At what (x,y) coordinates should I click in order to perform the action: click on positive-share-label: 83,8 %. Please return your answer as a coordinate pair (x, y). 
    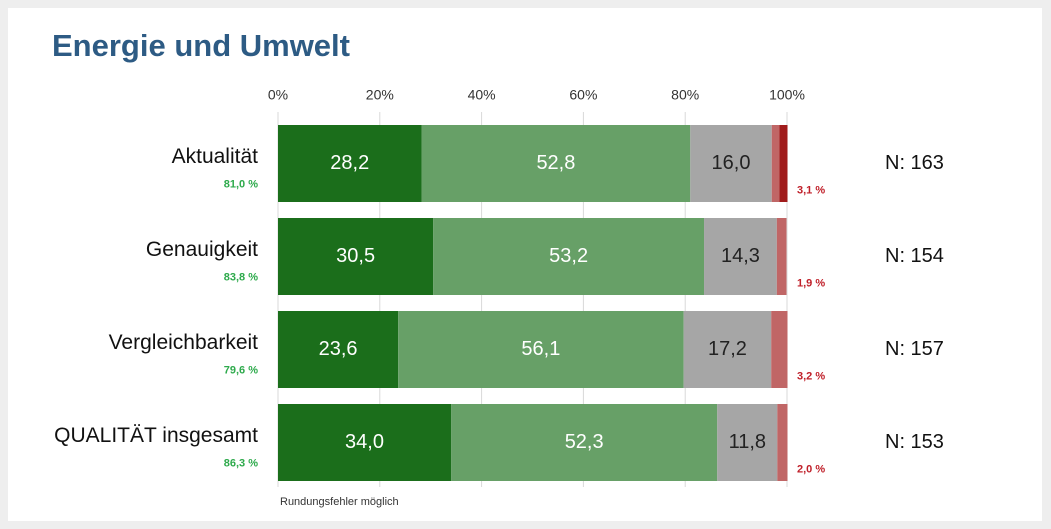
    Looking at the image, I should click on (241, 277).